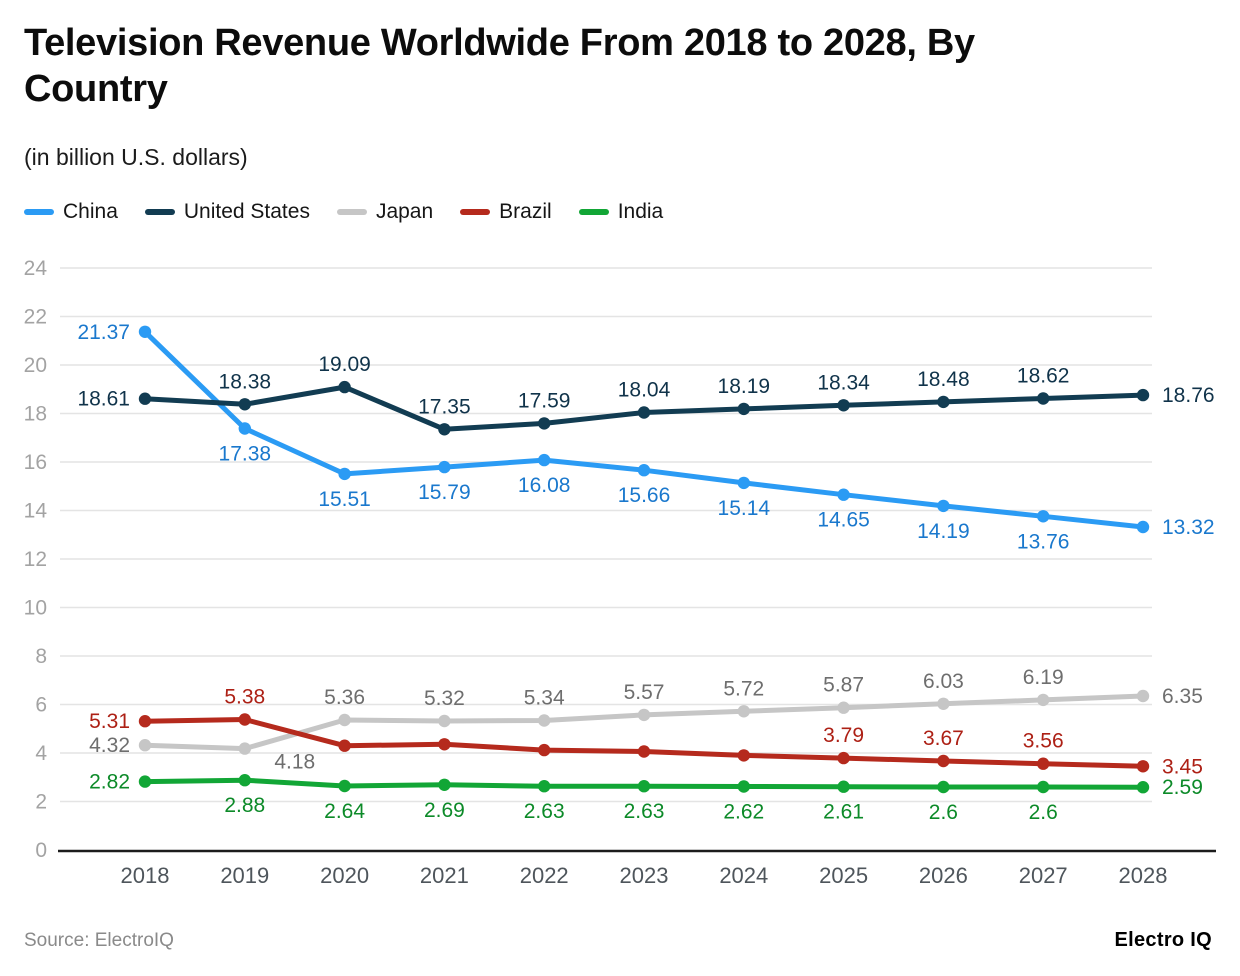 Image resolution: width=1240 pixels, height=976 pixels. I want to click on series-united-states-value-label: 18.76, so click(1188, 395).